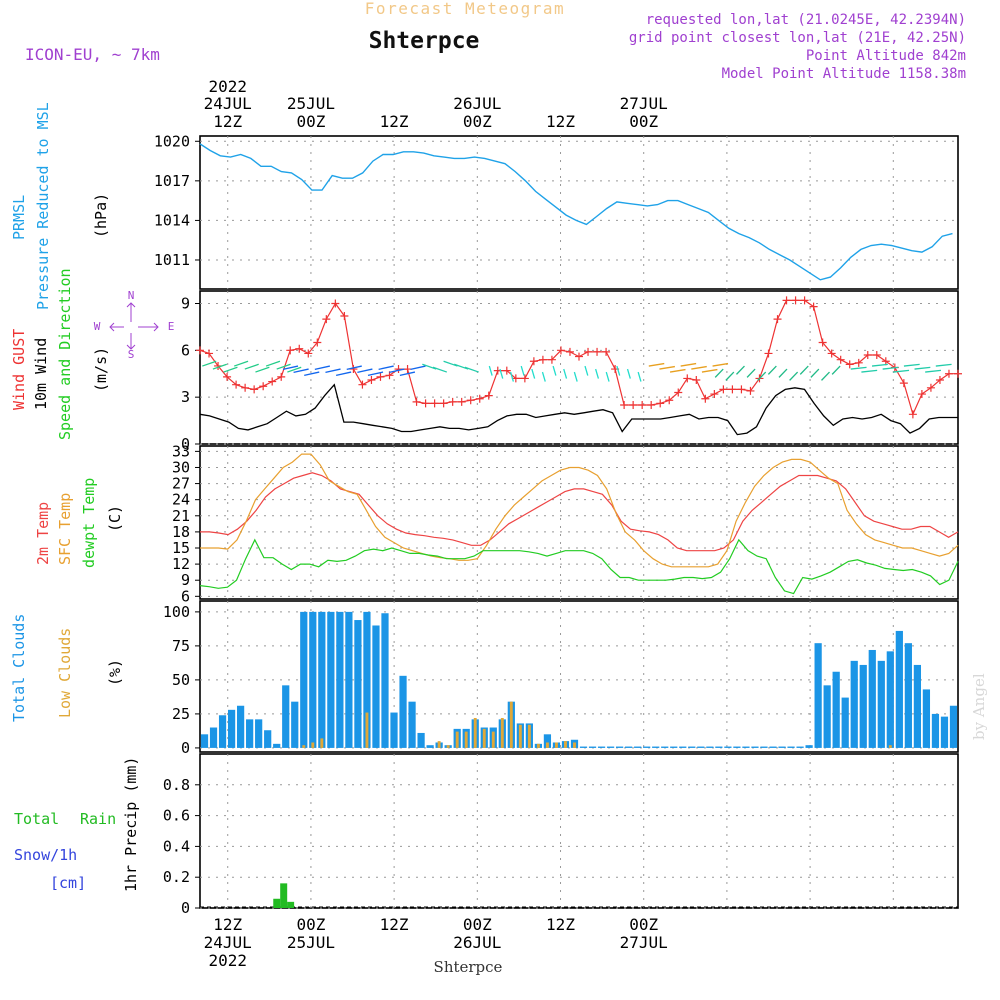  Describe the element at coordinates (131, 354) in the screenshot. I see `compass-s: S` at that location.